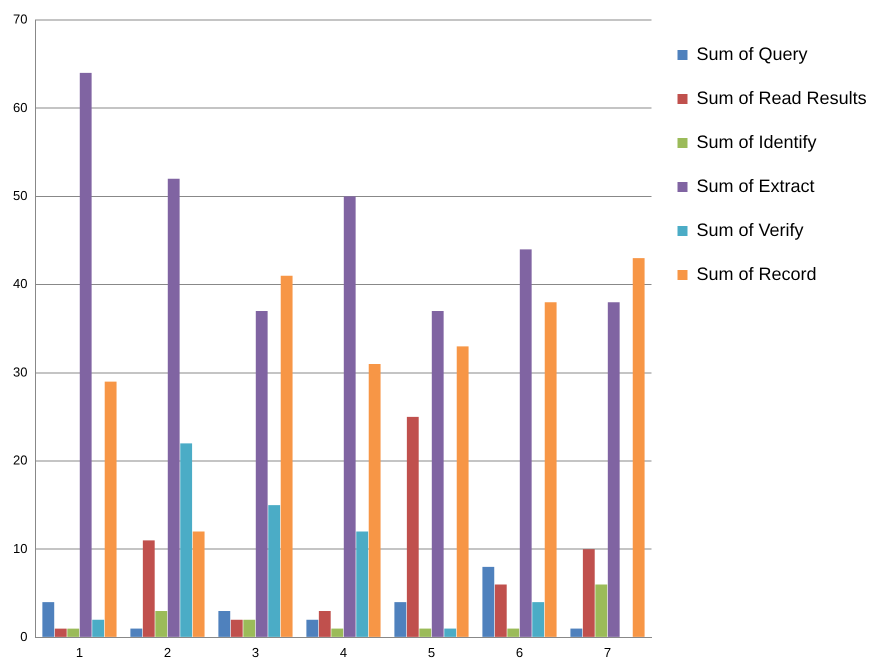  Describe the element at coordinates (20, 19) in the screenshot. I see `y-tick-label: 70` at that location.